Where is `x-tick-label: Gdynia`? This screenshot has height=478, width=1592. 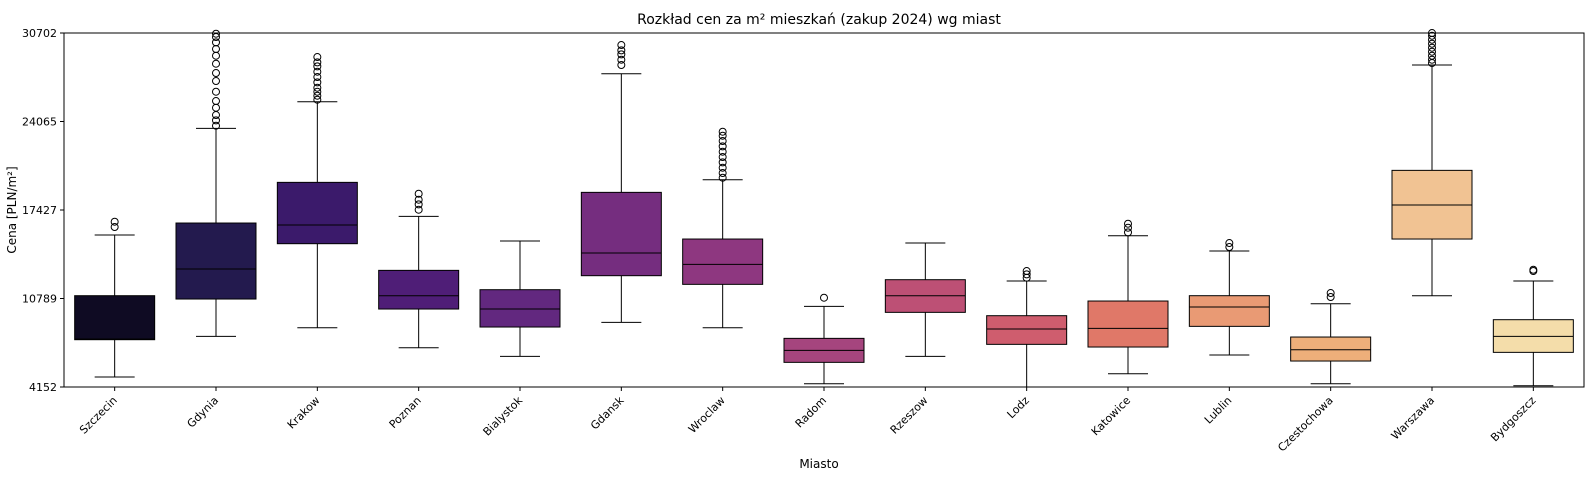 x-tick-label: Gdynia is located at coordinates (202, 412).